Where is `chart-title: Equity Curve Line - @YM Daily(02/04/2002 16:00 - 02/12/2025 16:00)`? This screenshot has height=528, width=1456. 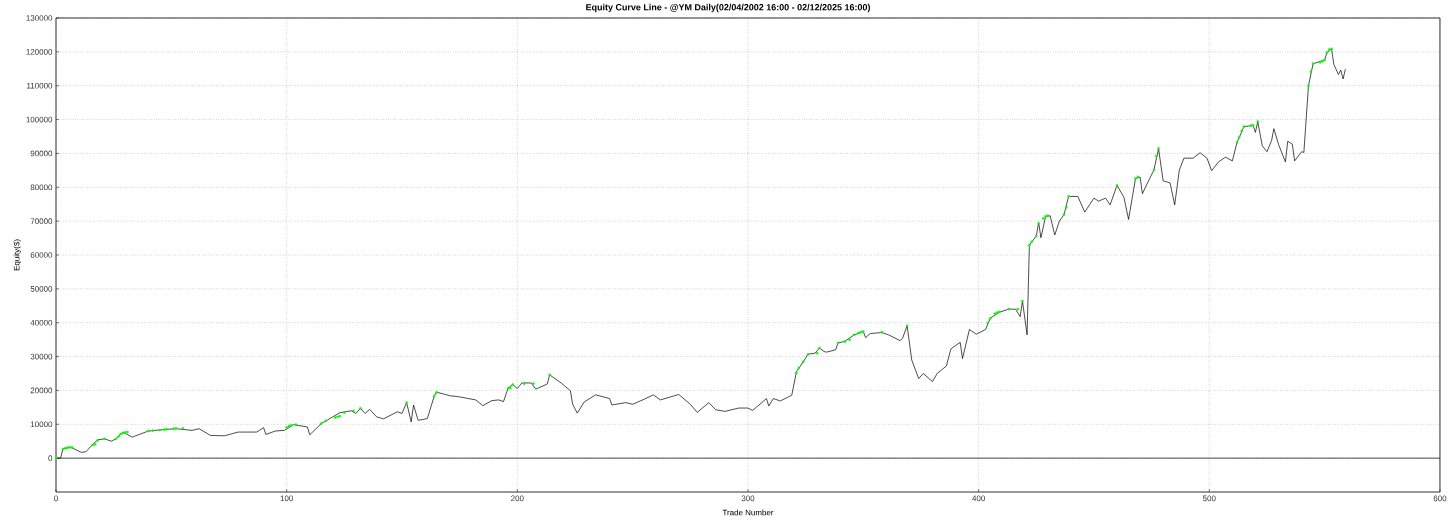 chart-title: Equity Curve Line - @YM Daily(02/04/2002 16:00 - 02/12/2025 16:00) is located at coordinates (728, 8).